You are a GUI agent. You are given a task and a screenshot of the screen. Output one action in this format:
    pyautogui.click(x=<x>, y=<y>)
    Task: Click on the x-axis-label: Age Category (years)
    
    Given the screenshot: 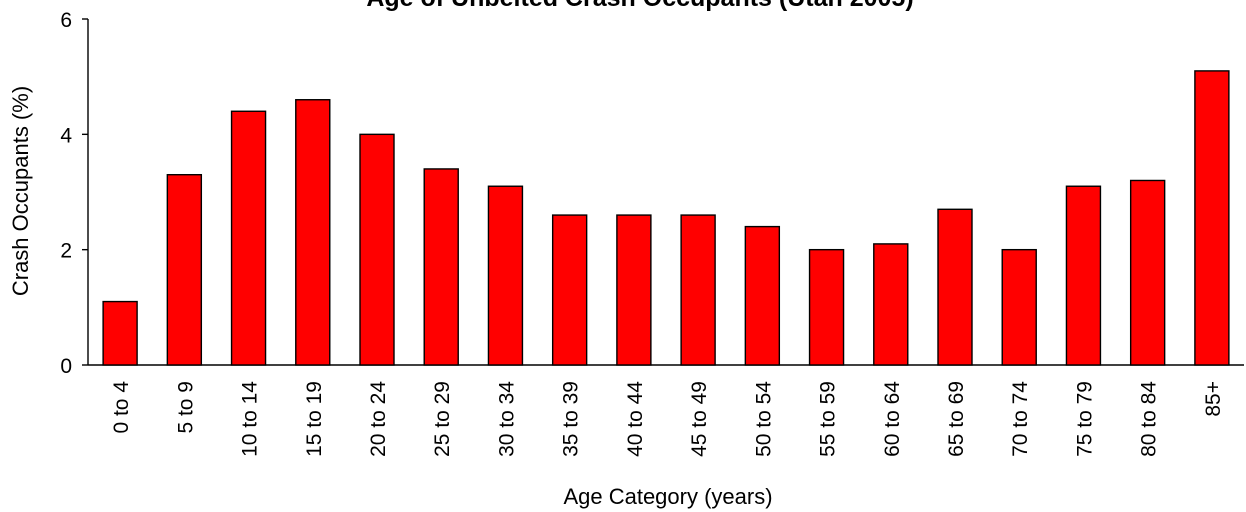 What is the action you would take?
    pyautogui.click(x=667, y=496)
    